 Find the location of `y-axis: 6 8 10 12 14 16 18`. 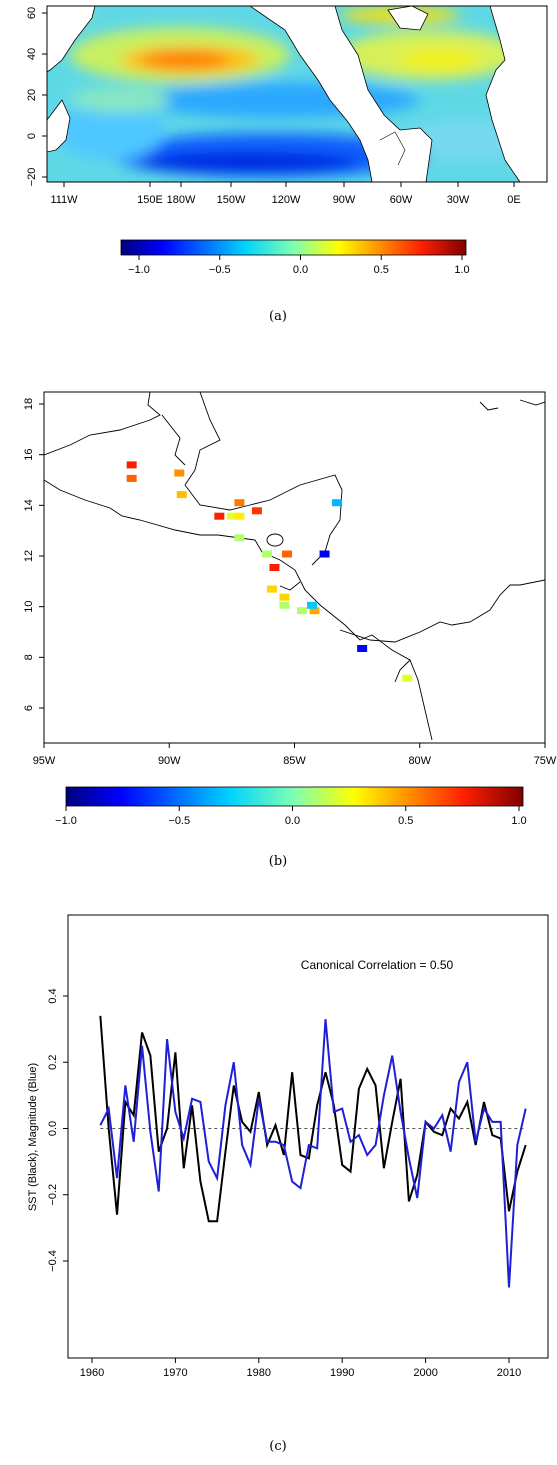

y-axis: 6 8 10 12 14 16 18 is located at coordinates (33, 554).